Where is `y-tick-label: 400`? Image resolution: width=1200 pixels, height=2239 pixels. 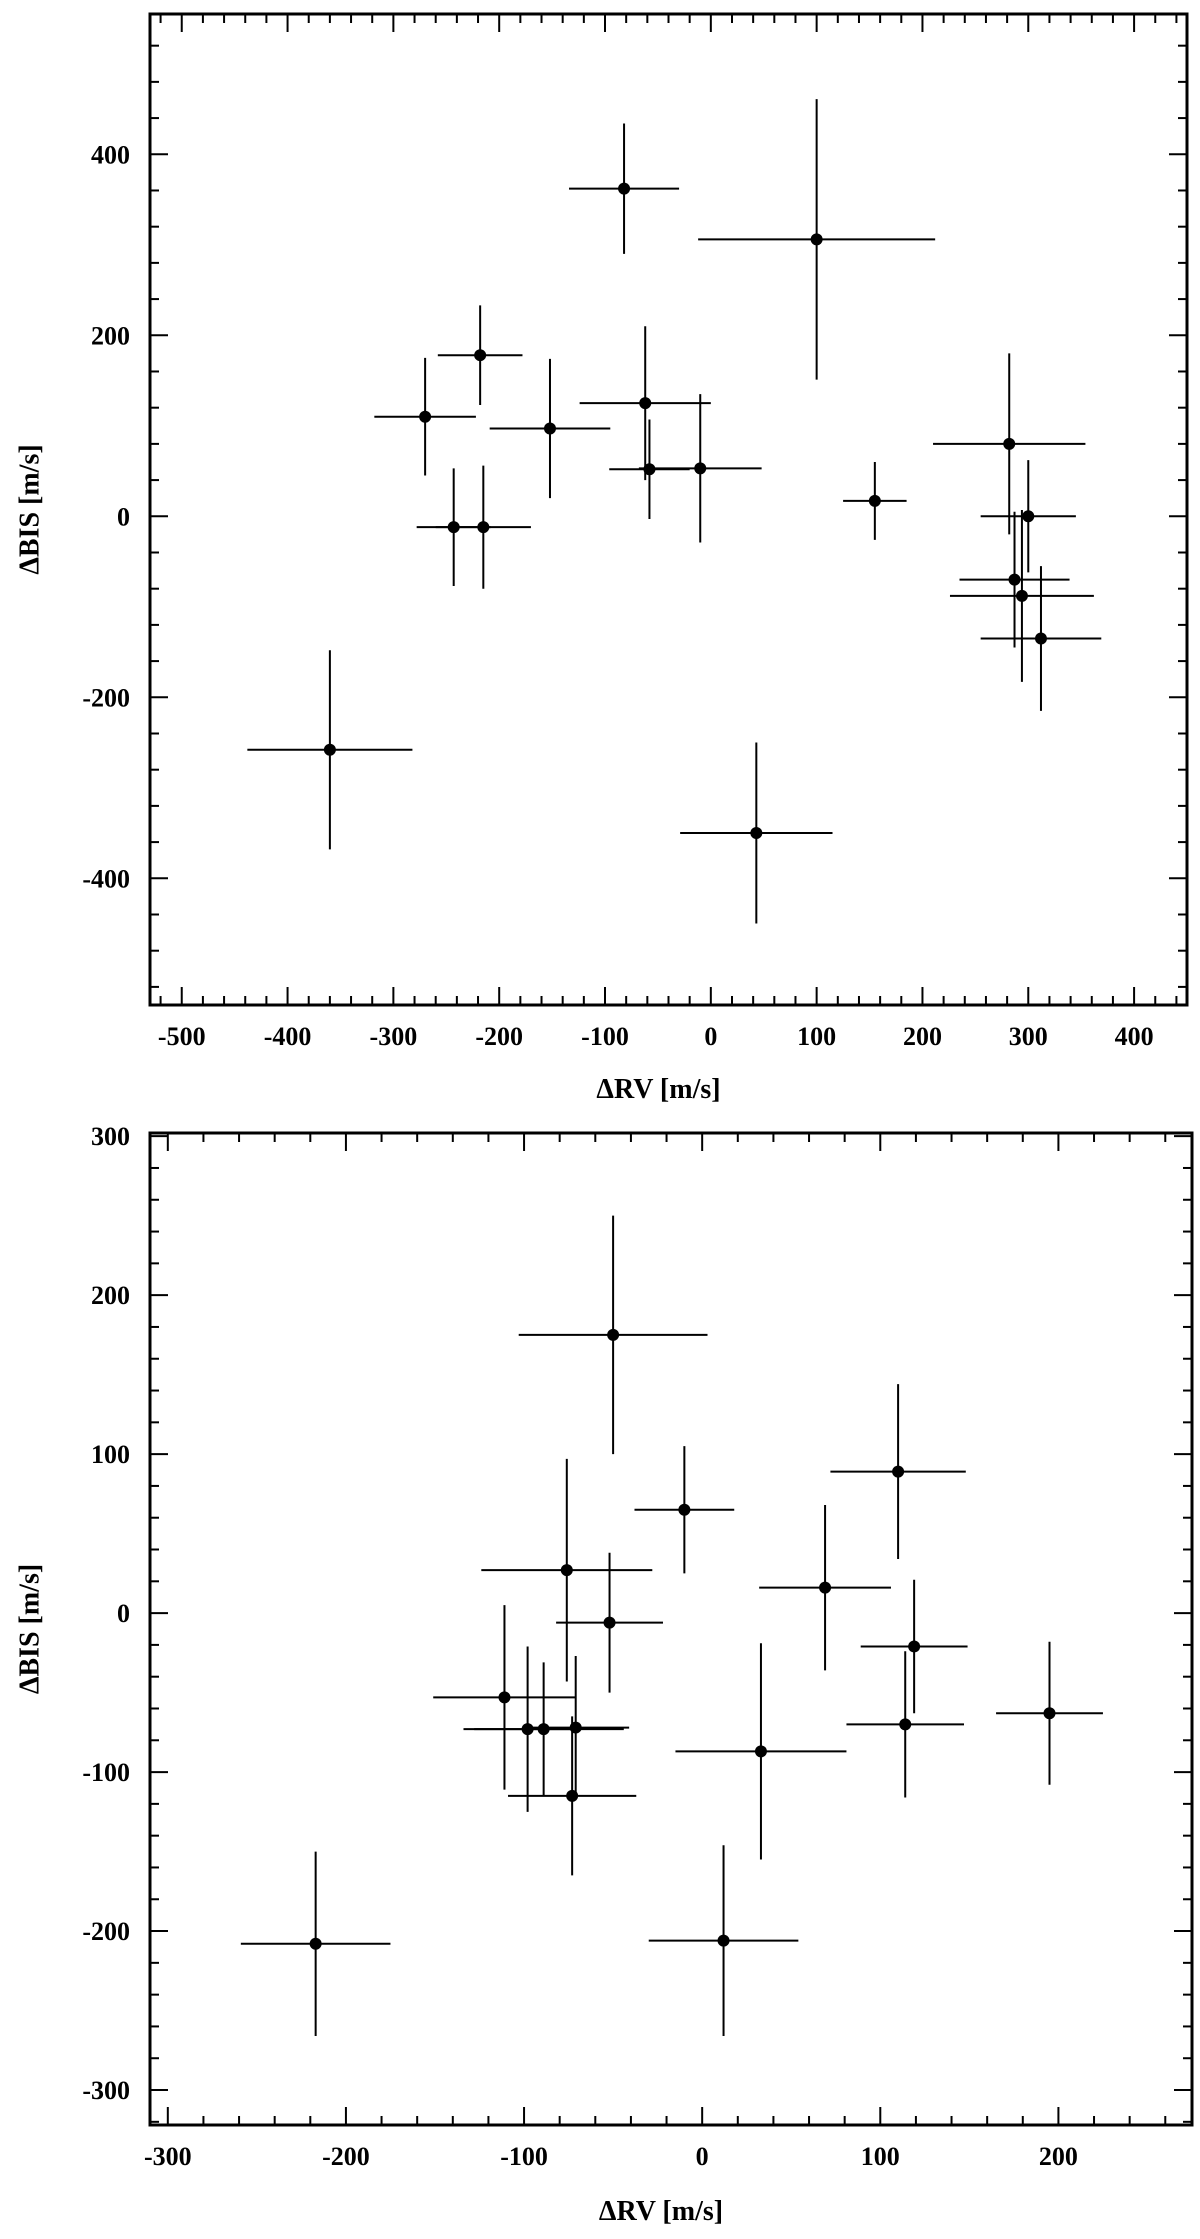
y-tick-label: 400 is located at coordinates (110, 154).